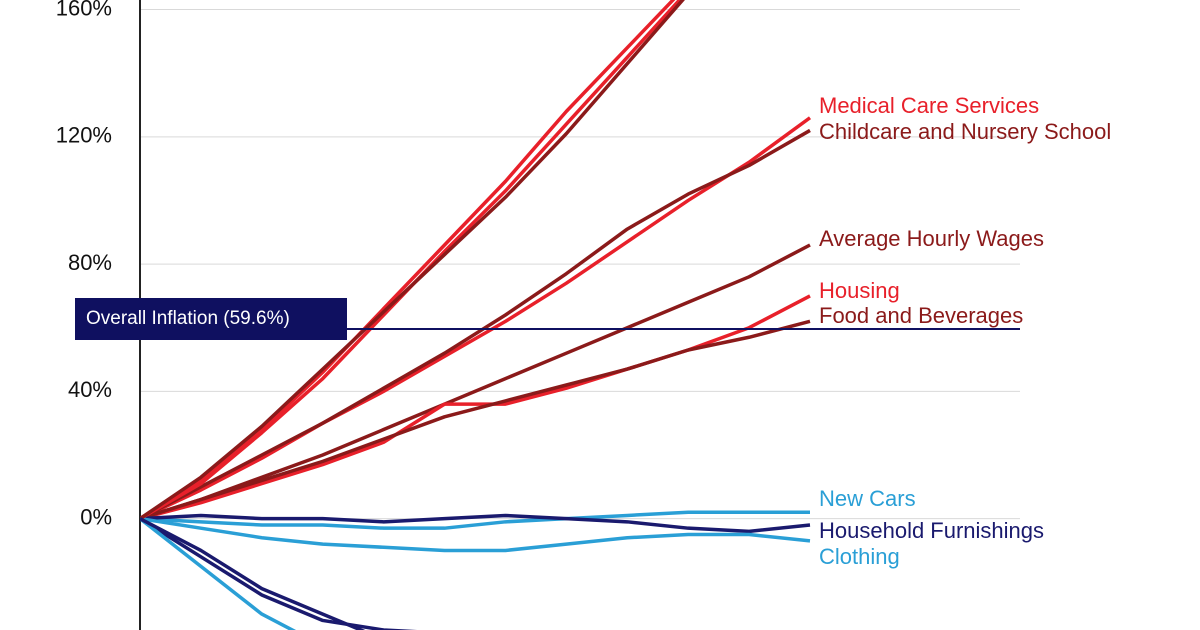  Describe the element at coordinates (96, 516) in the screenshot. I see `y-tick-label: 0%` at that location.